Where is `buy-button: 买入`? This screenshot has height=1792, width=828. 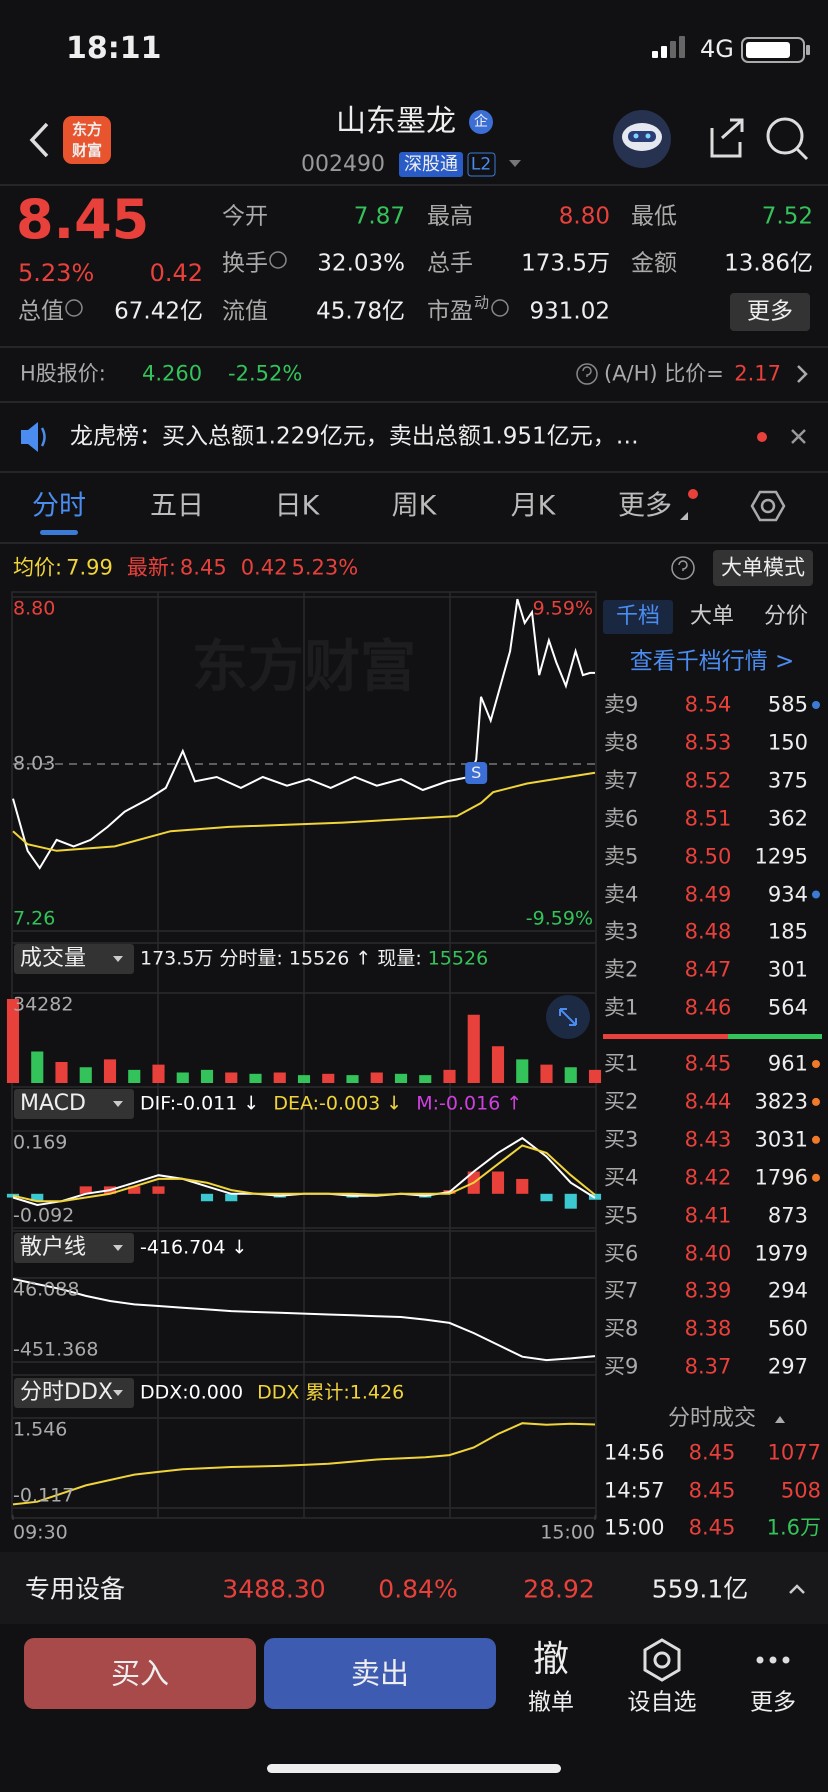
buy-button: 买入 is located at coordinates (140, 1673).